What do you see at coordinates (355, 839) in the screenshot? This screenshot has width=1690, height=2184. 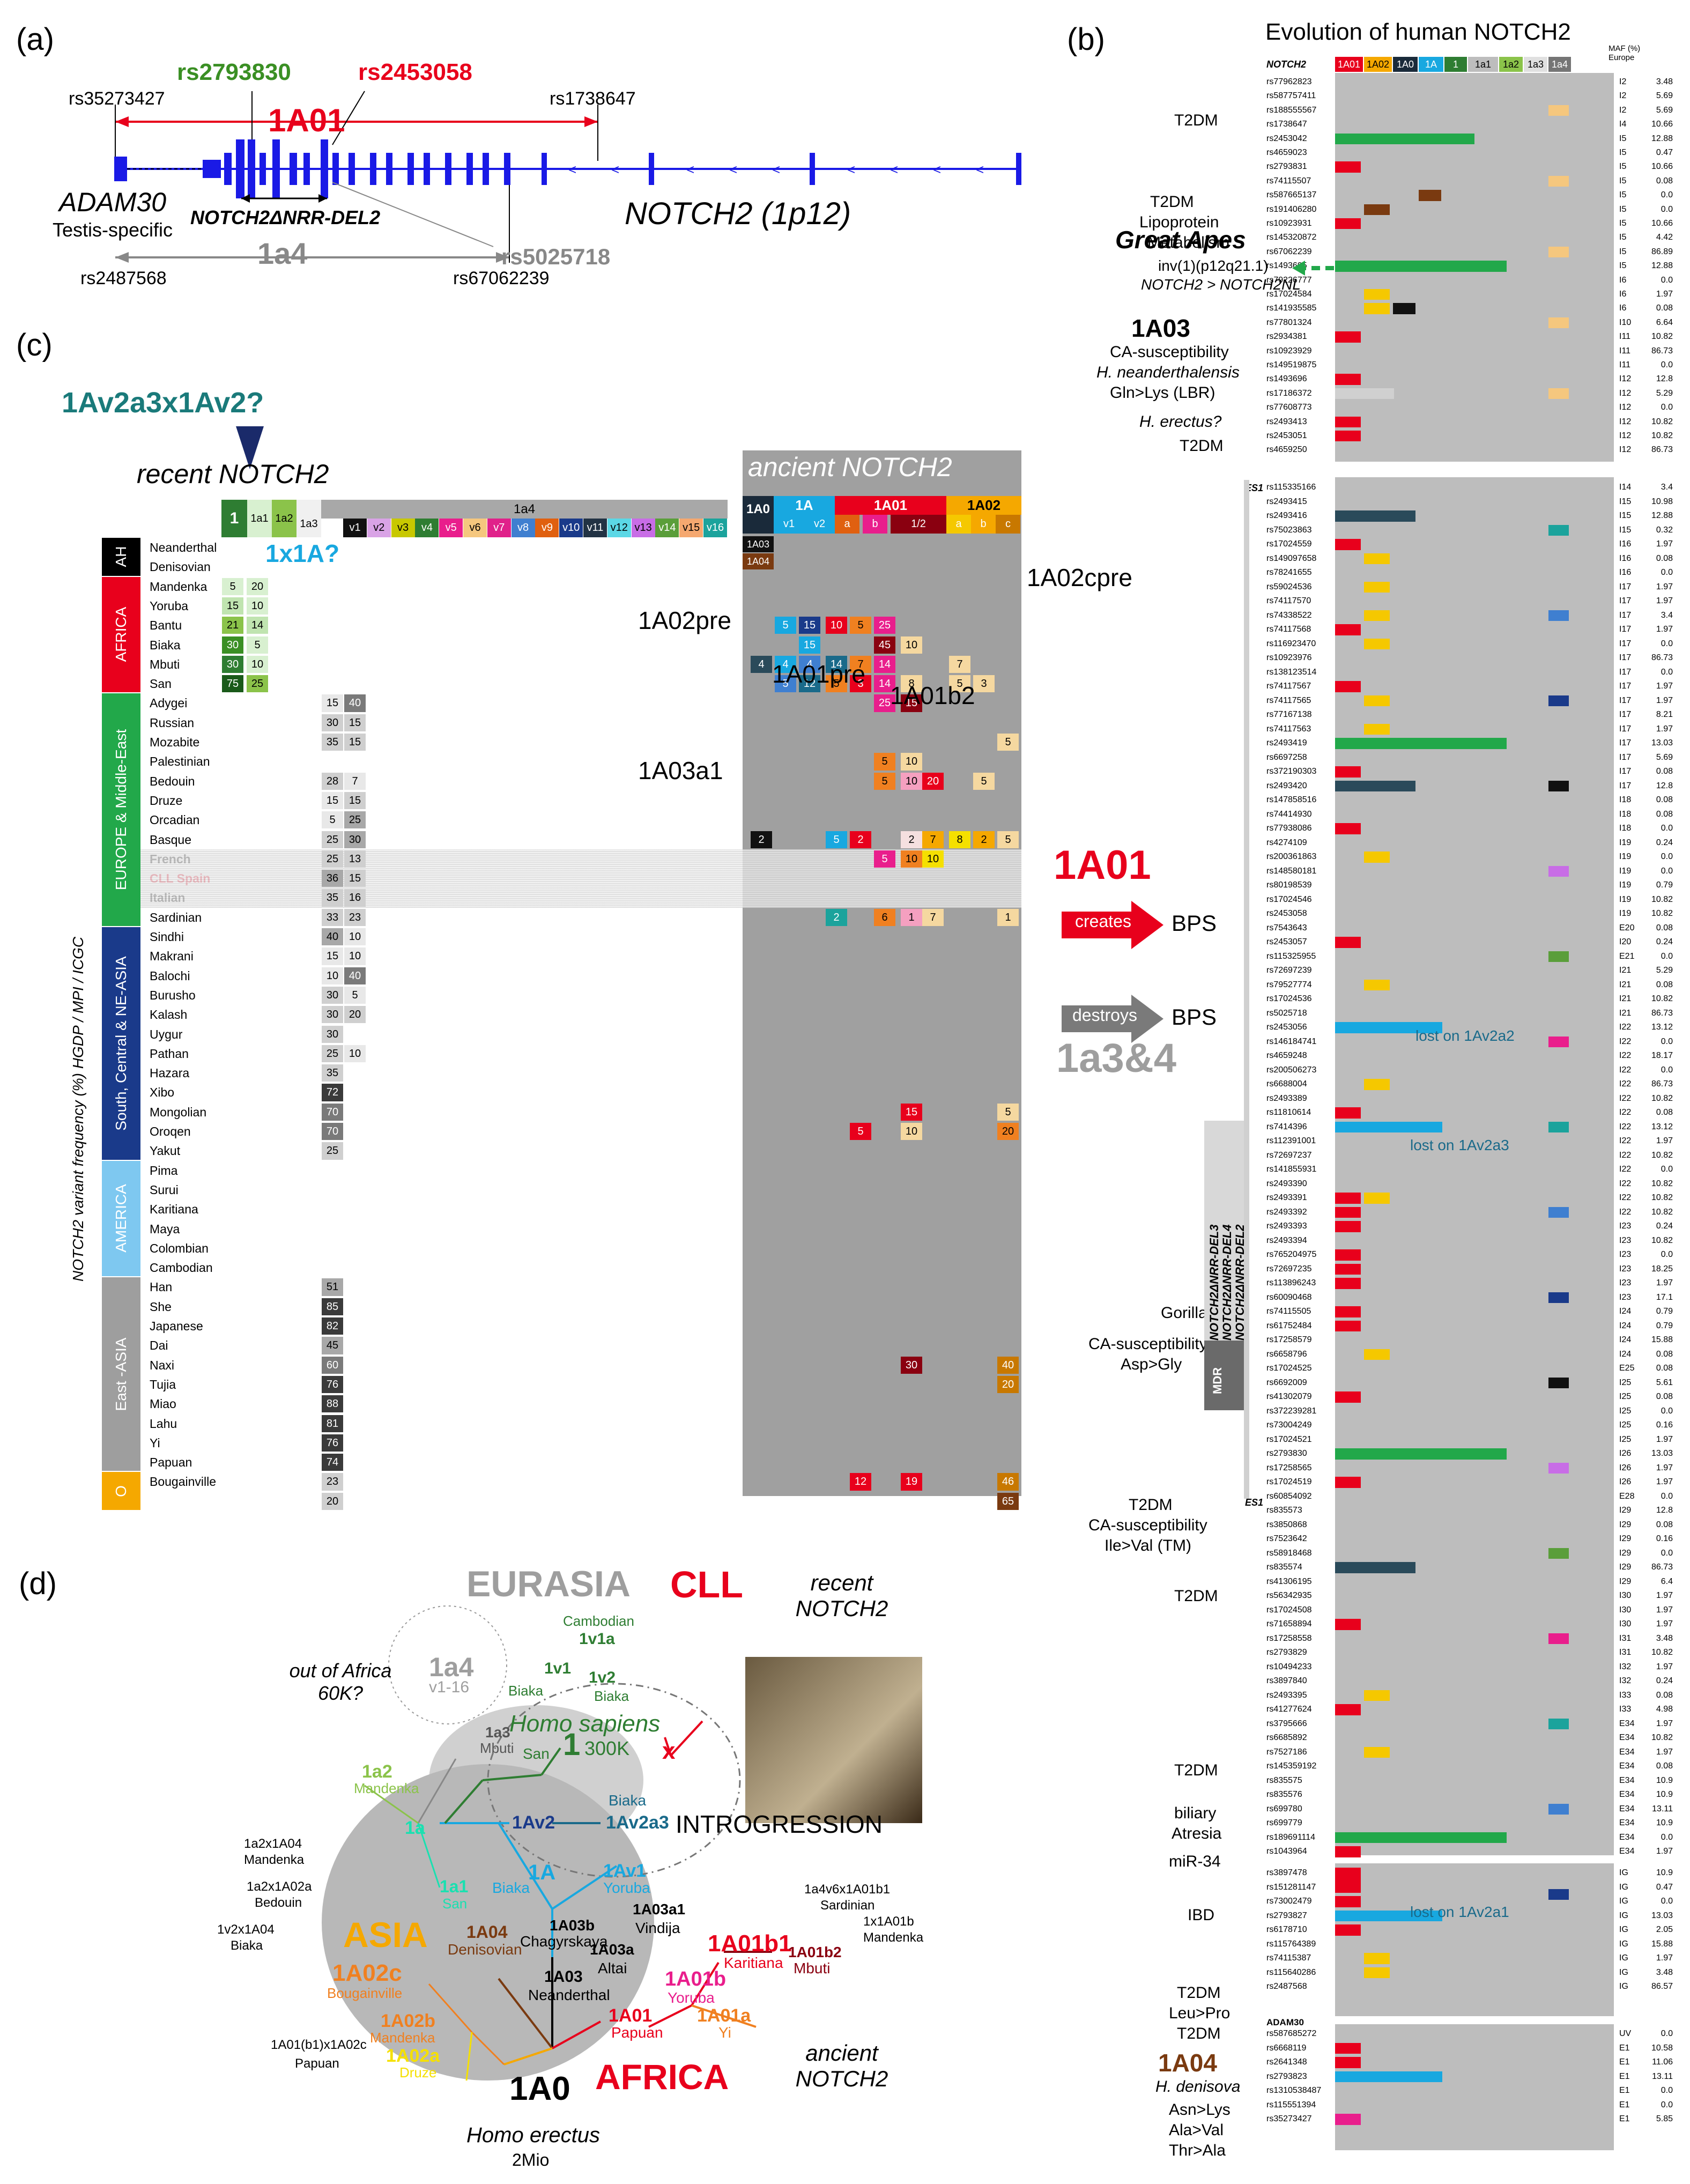 I see `freq-cell: 30` at bounding box center [355, 839].